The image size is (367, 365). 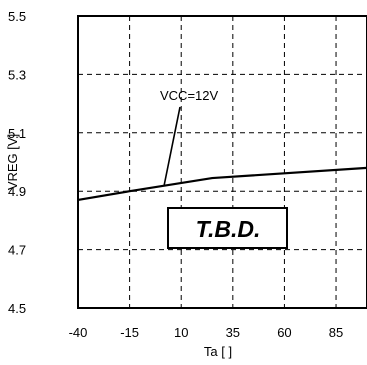 I want to click on y-tick-label: 5.1, so click(x=17, y=133).